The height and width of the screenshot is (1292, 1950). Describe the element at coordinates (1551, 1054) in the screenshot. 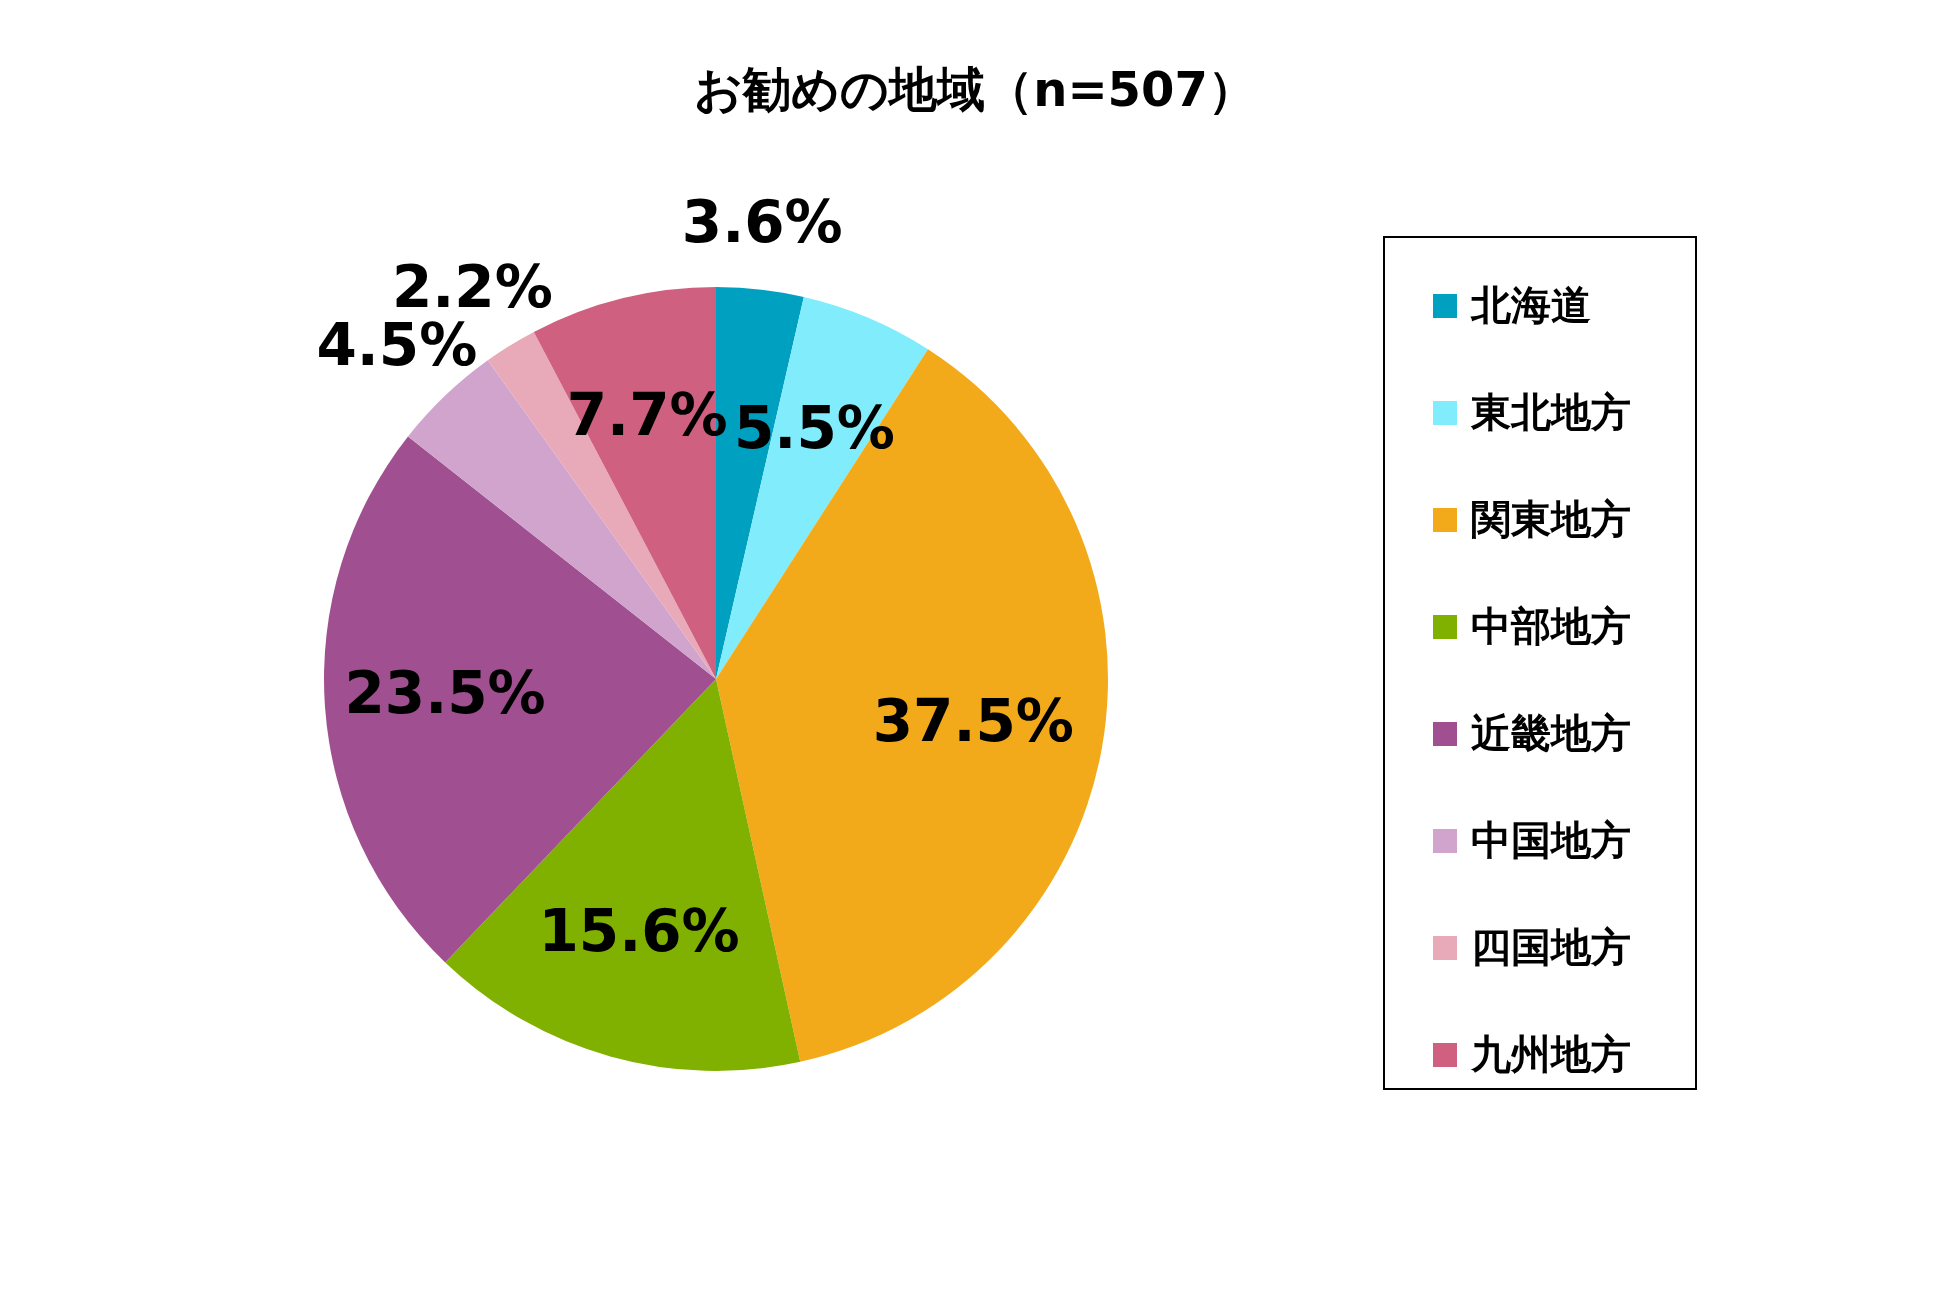

I see `legend-label: 九州地方` at that location.